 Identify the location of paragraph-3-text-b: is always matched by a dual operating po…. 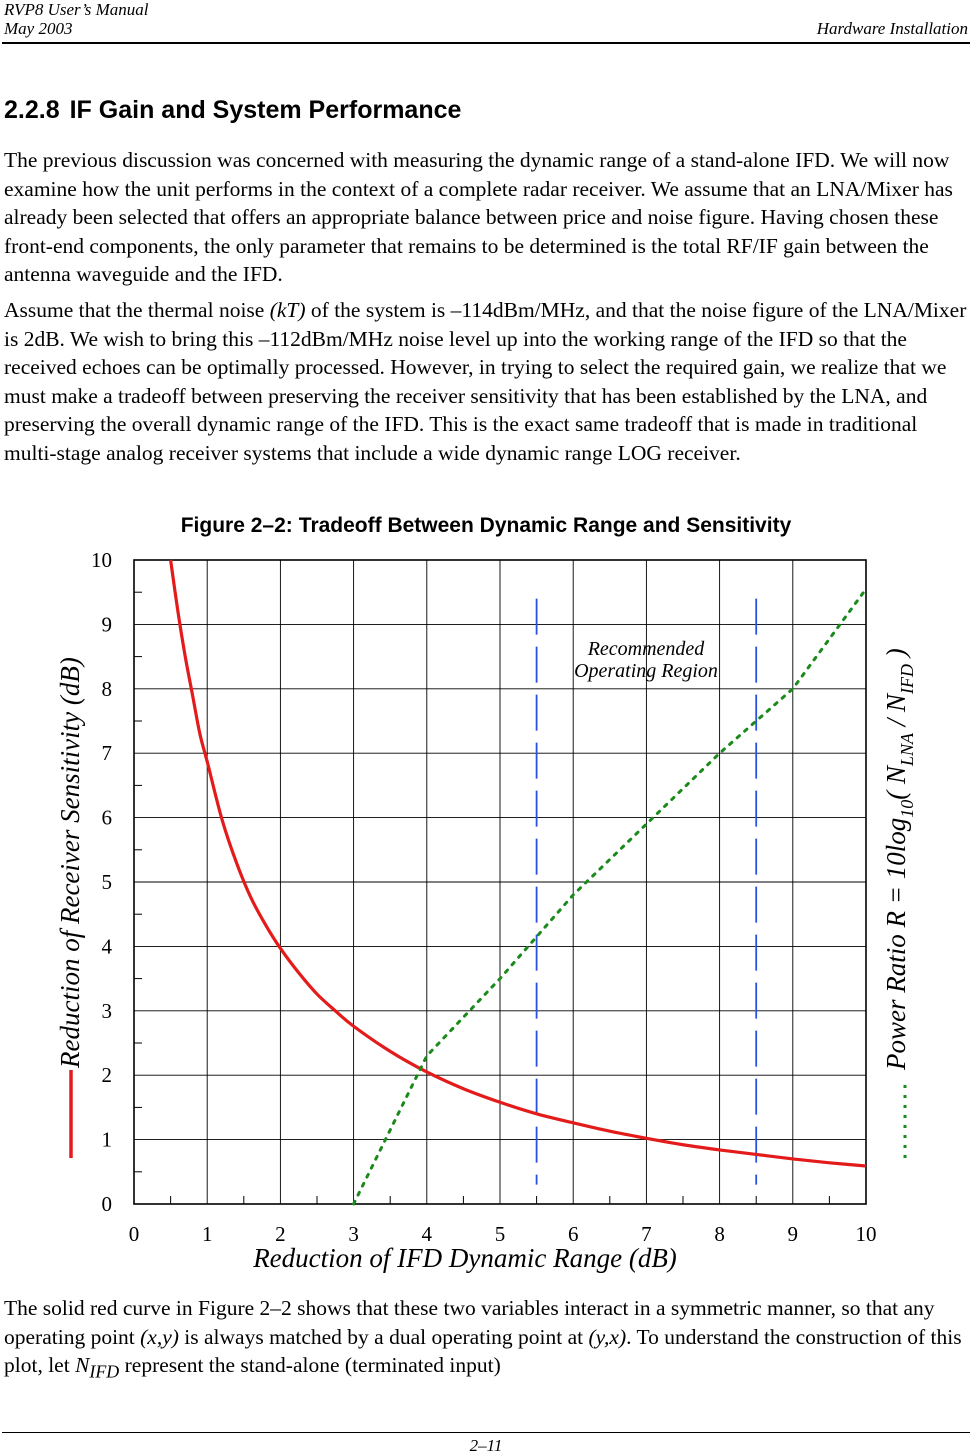
(383, 1336).